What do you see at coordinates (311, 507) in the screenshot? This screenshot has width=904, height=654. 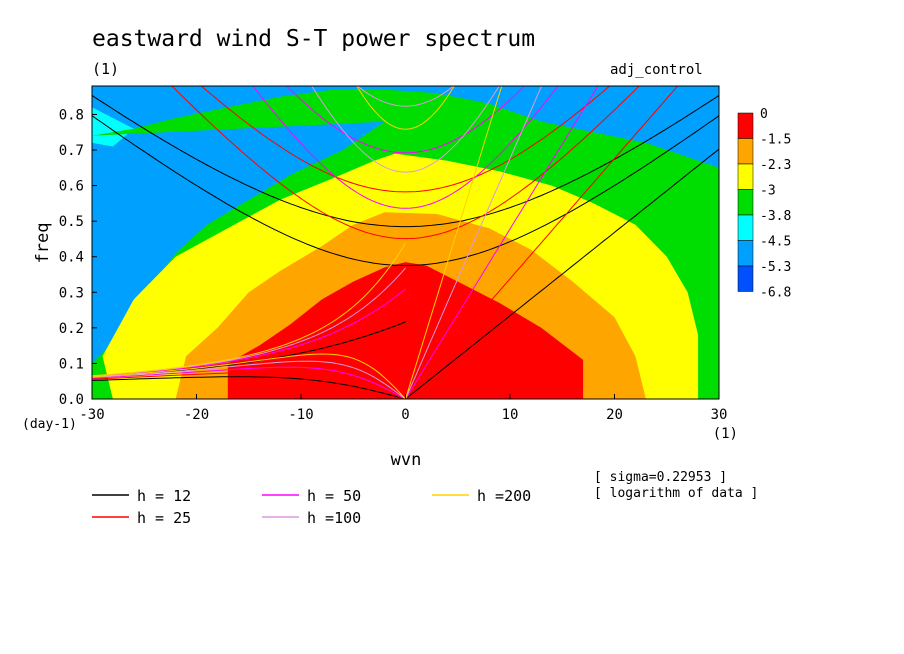 I see `legend: h = 12 h = 25 h = 50 h =100 h =200` at bounding box center [311, 507].